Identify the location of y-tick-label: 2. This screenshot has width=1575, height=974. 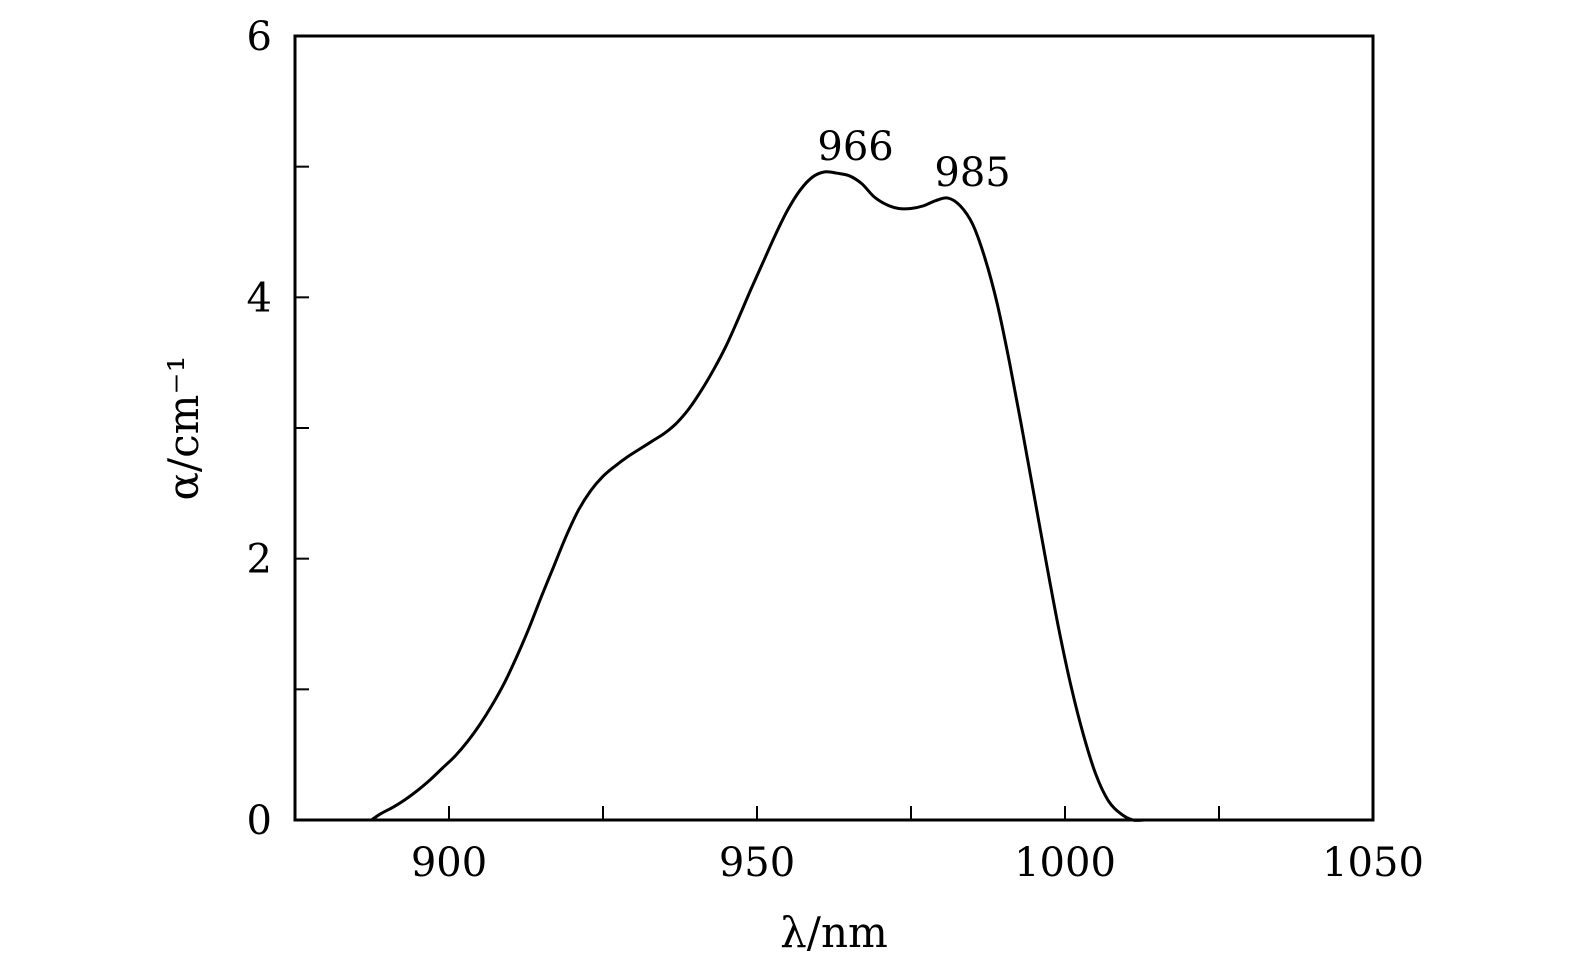
(259, 560).